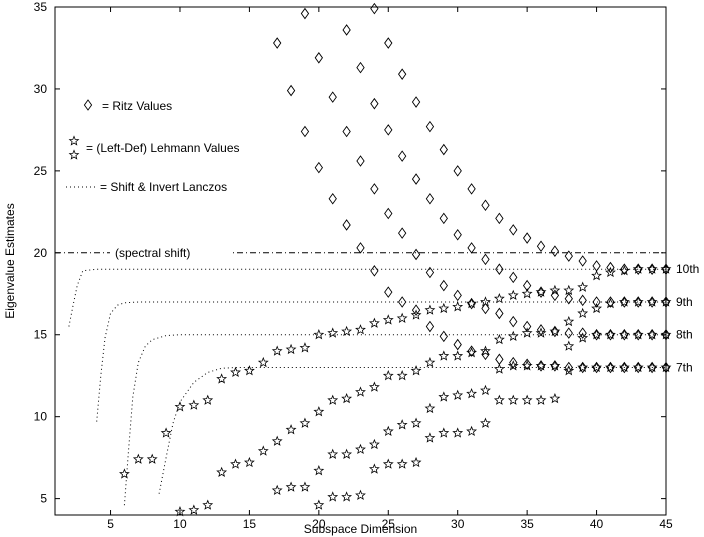  Describe the element at coordinates (43, 499) in the screenshot. I see `y-tick-label: 5` at that location.